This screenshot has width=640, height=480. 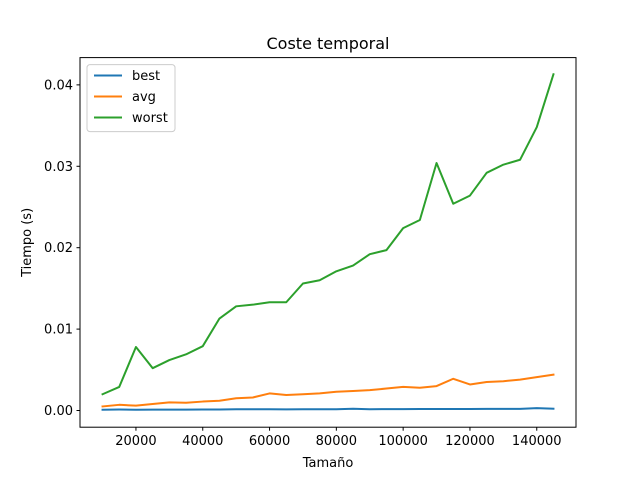 What do you see at coordinates (202, 441) in the screenshot?
I see `x-tick-label: 40000` at bounding box center [202, 441].